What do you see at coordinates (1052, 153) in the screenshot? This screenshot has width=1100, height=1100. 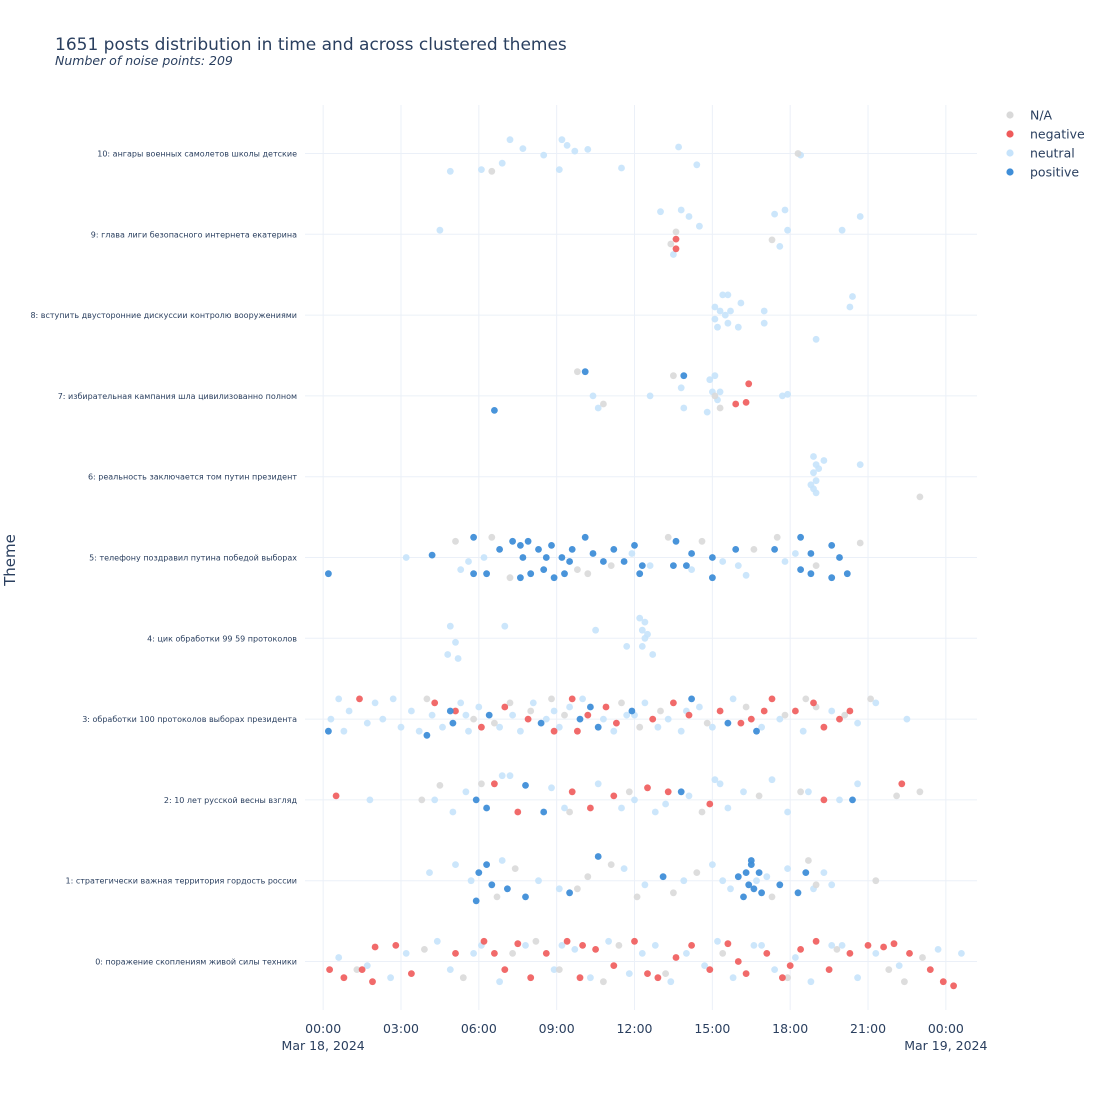 I see `legend-label-2: neutral` at bounding box center [1052, 153].